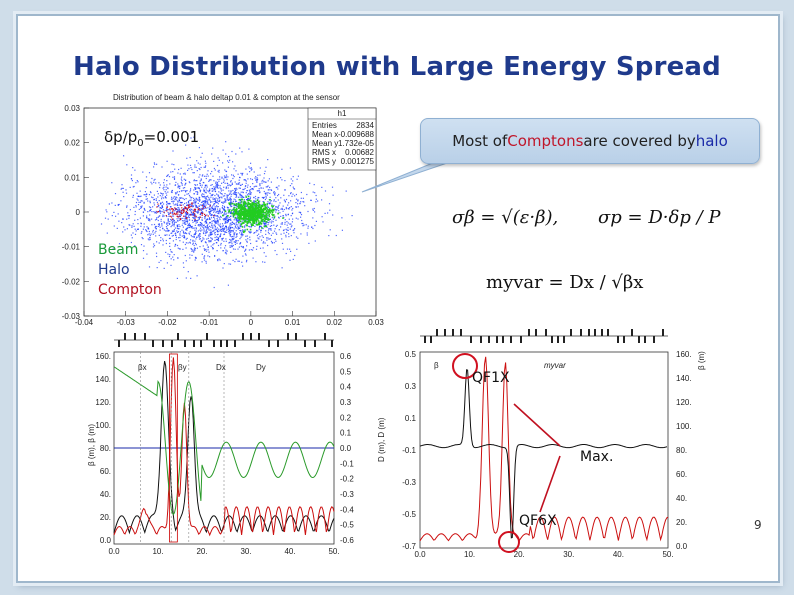 This screenshot has width=794, height=595. What do you see at coordinates (334, 322) in the screenshot?
I see `scatter-x-tick: 0.02` at bounding box center [334, 322].